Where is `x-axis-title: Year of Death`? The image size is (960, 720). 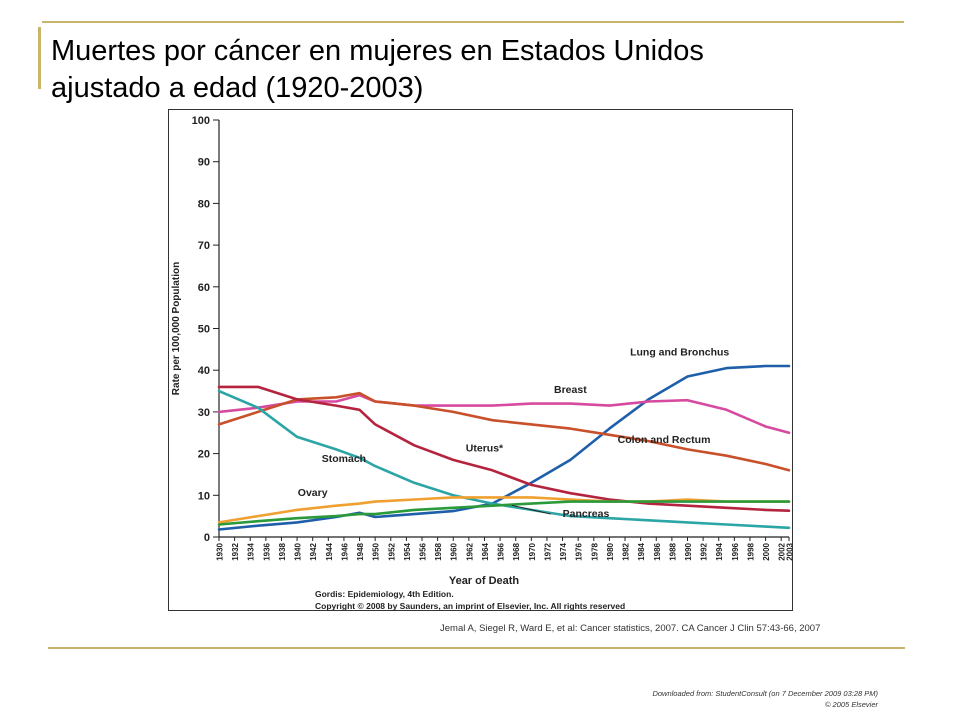
x-axis-title: Year of Death is located at coordinates (484, 581).